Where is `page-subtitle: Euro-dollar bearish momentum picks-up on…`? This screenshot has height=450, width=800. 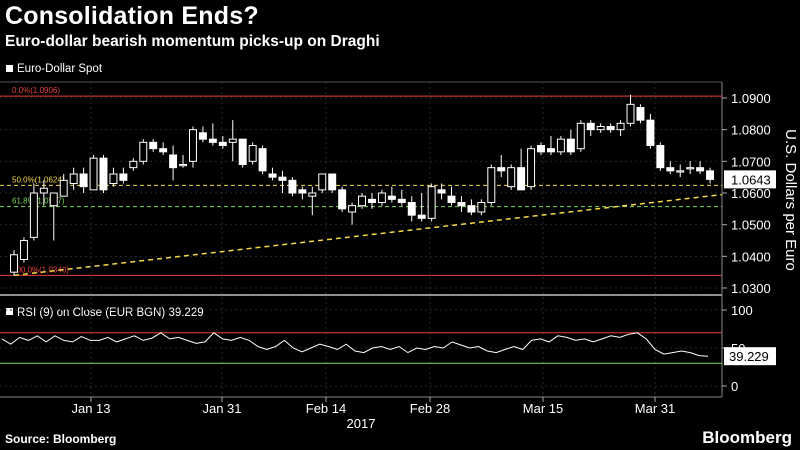 page-subtitle: Euro-dollar bearish momentum picks-up on… is located at coordinates (192, 41).